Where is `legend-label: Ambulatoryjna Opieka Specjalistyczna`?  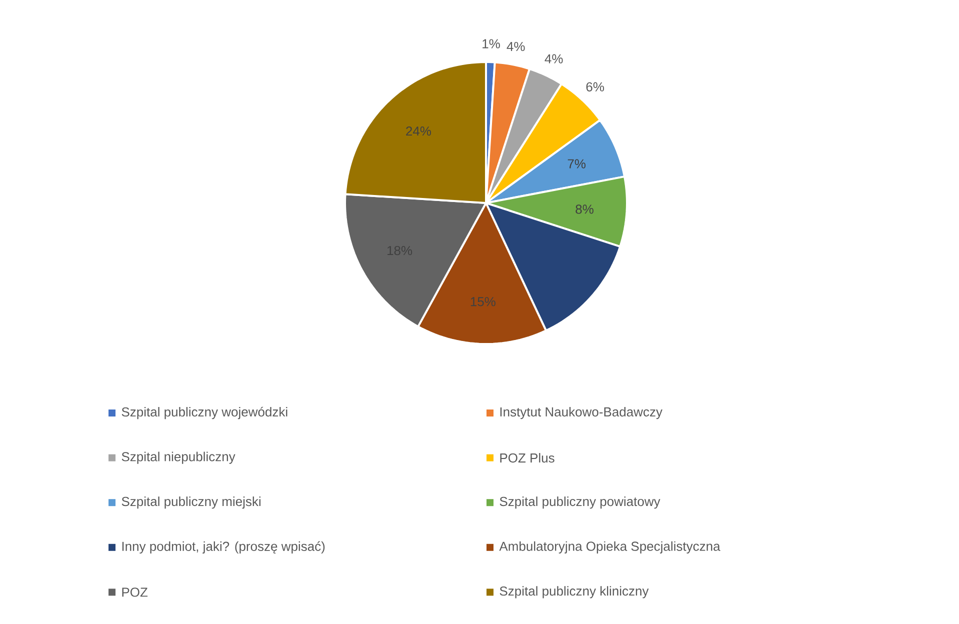
legend-label: Ambulatoryjna Opieka Specjalistyczna is located at coordinates (609, 547).